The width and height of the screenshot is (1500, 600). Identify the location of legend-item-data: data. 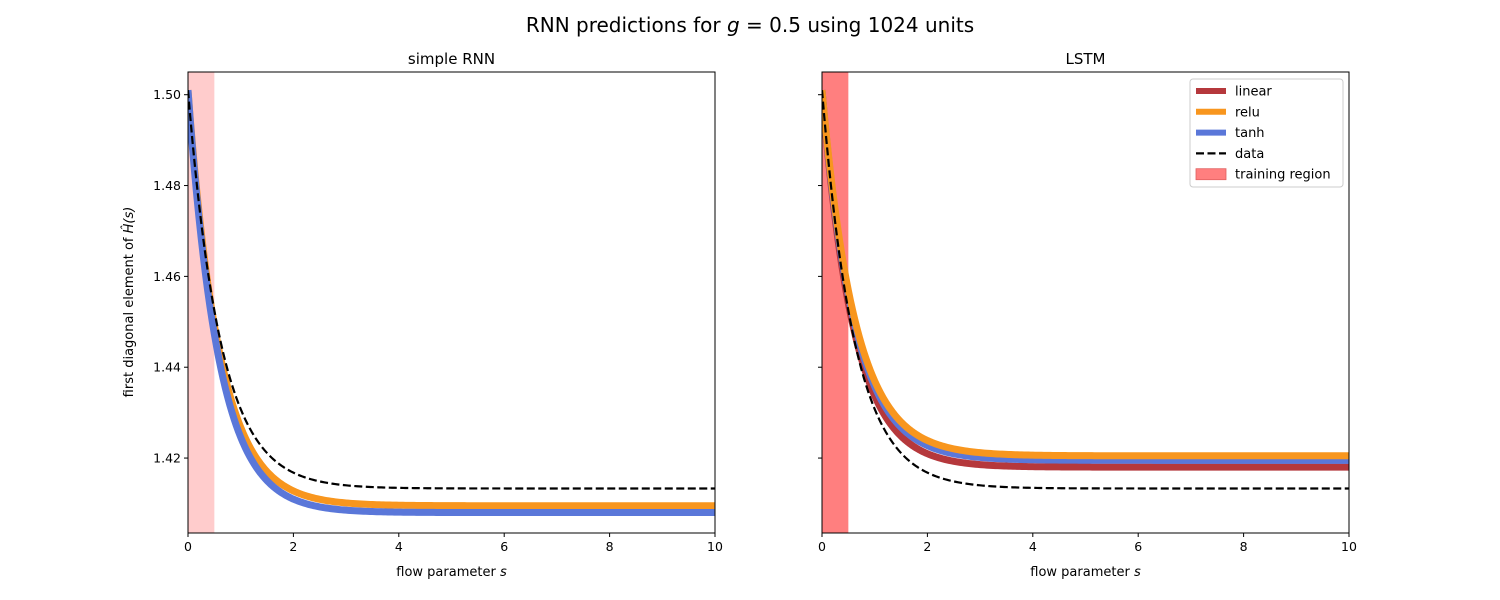
(1230, 154).